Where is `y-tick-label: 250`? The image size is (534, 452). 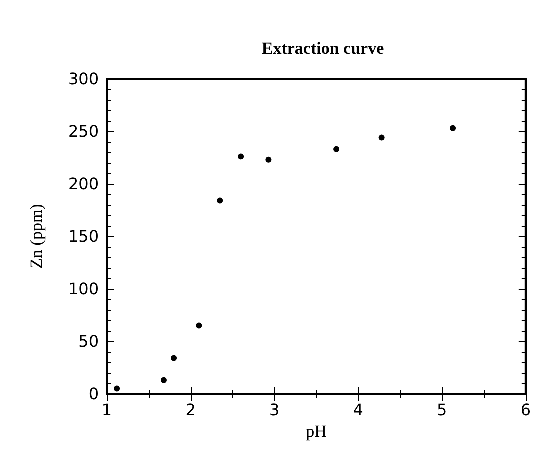 y-tick-label: 250 is located at coordinates (83, 131).